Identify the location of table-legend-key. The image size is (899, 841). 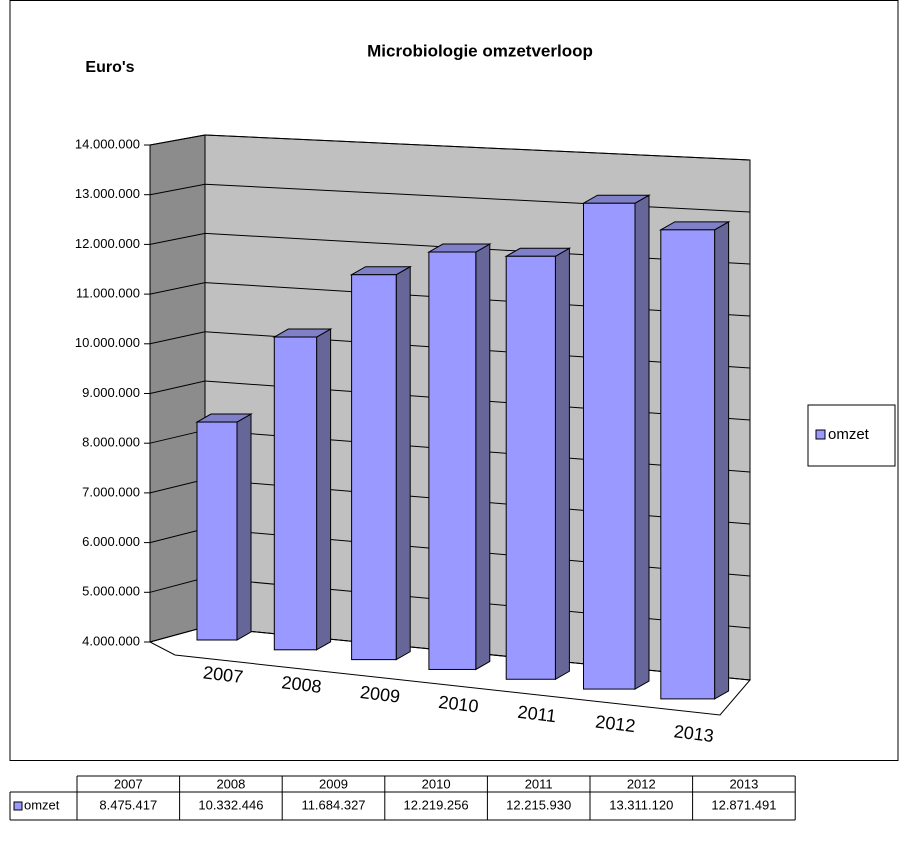
(18, 806).